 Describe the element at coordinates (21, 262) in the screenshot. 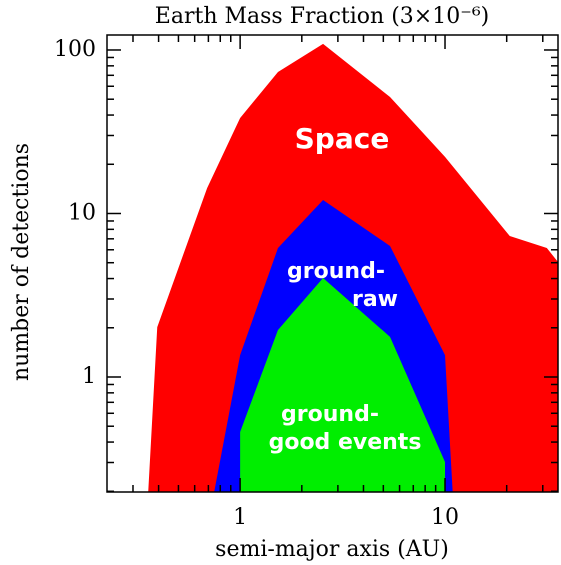

I see `y-axis-label: number of detections` at that location.